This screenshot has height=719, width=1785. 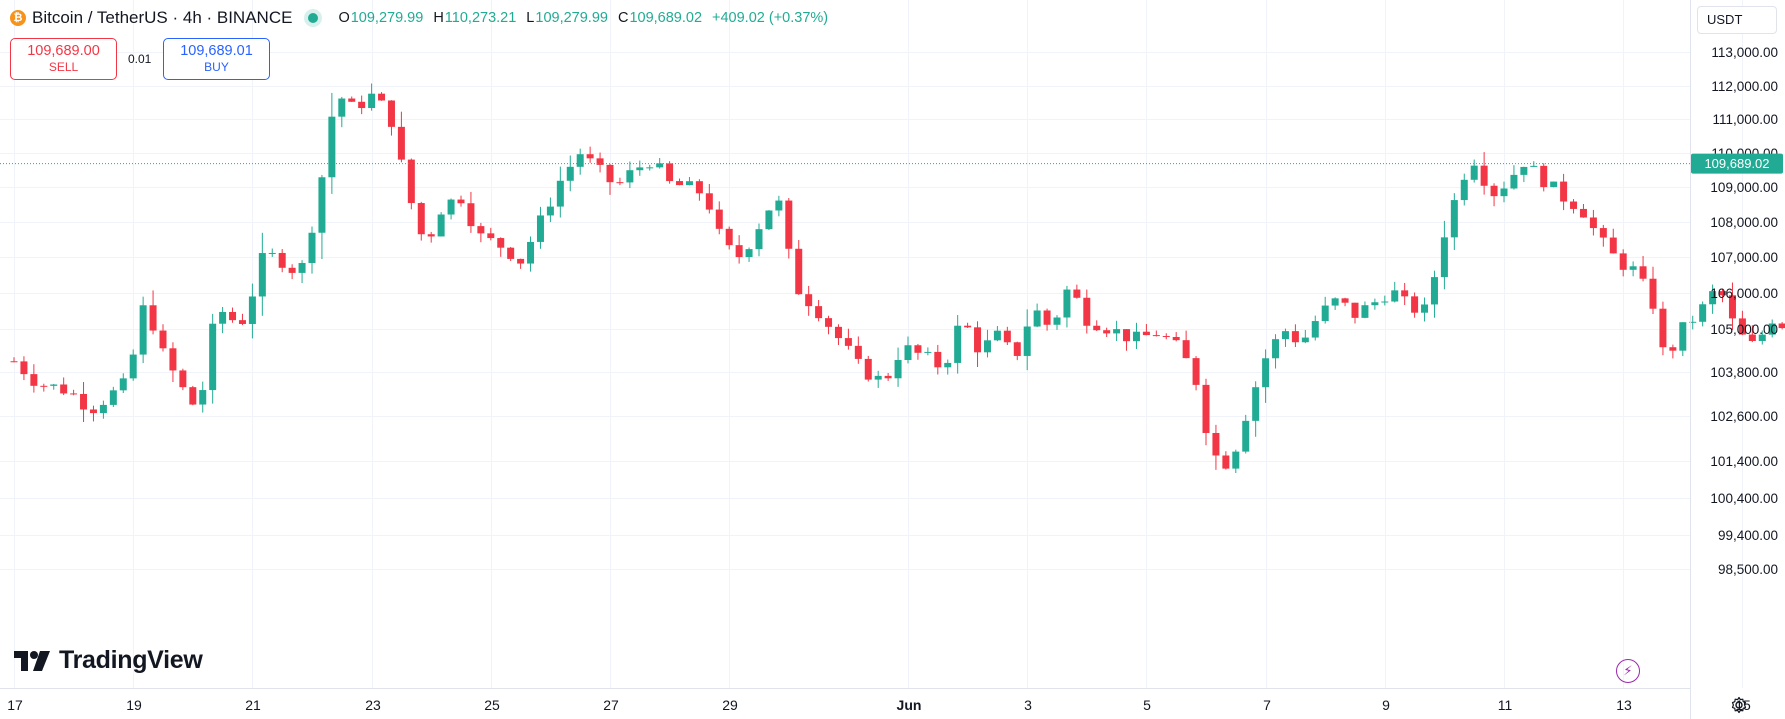 I want to click on sell-button: 109,689.00 SELL, so click(x=63, y=59).